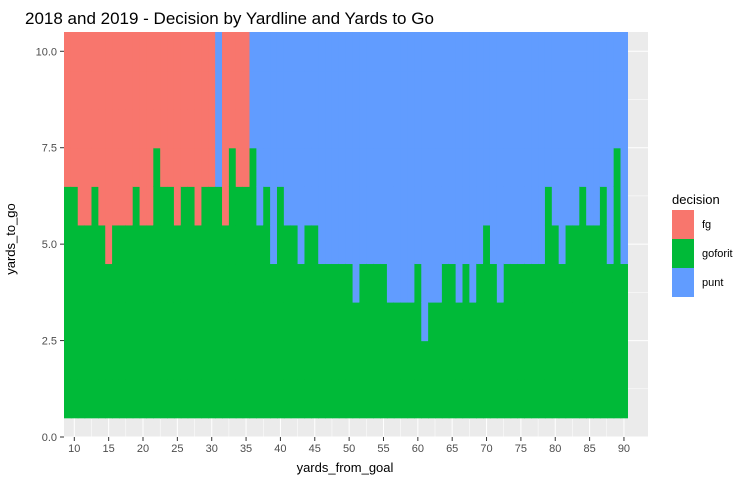 This screenshot has width=752, height=482. I want to click on x-tick-label: 35, so click(246, 449).